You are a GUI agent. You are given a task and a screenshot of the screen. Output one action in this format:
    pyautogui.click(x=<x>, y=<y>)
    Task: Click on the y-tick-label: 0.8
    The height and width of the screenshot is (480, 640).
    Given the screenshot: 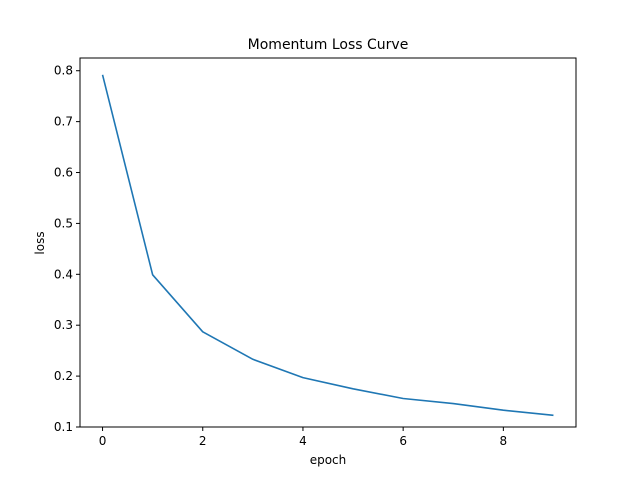 What is the action you would take?
    pyautogui.click(x=63, y=71)
    